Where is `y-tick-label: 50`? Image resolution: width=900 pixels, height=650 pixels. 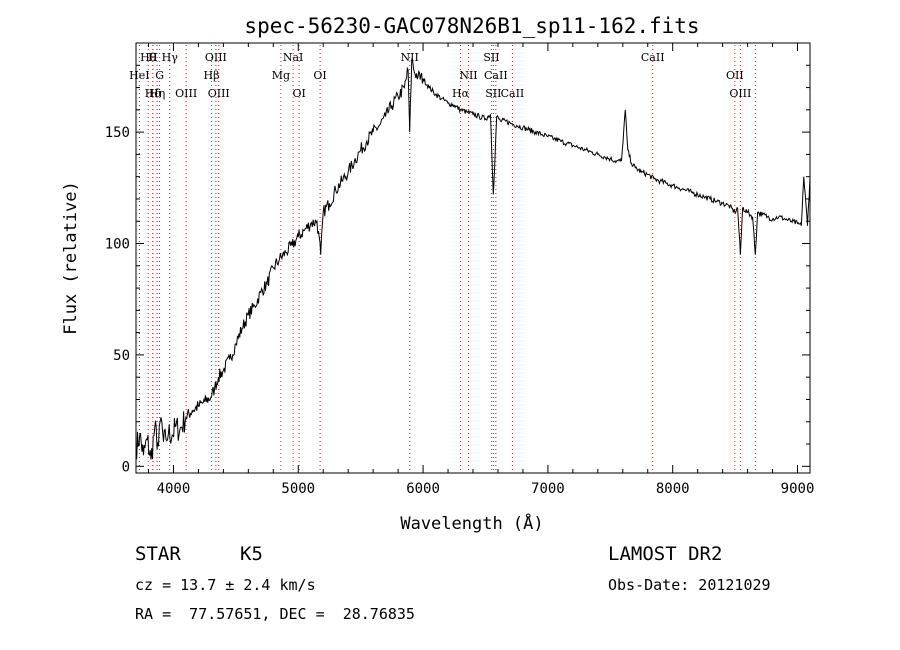 y-tick-label: 50 is located at coordinates (121, 356).